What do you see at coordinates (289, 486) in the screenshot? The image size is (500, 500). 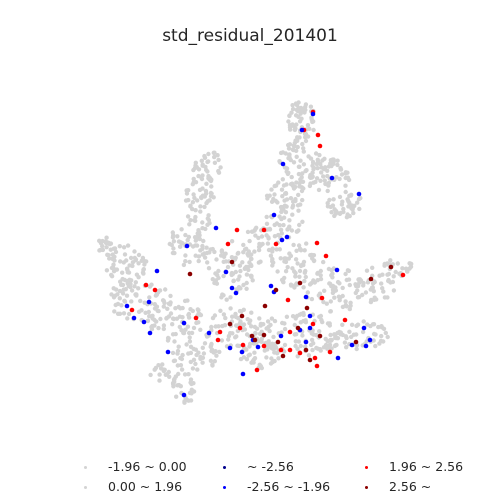 I see `legend-label-neg-mid: -2.56 ~ -1.96` at bounding box center [289, 486].